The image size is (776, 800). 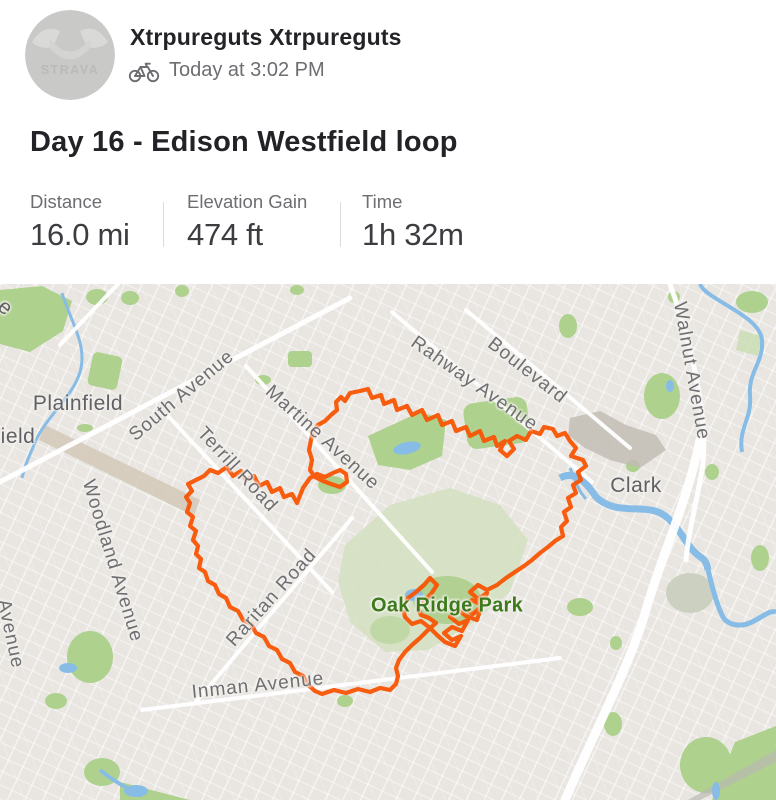 I want to click on stat-elevation-value: 474 ft, so click(x=225, y=234).